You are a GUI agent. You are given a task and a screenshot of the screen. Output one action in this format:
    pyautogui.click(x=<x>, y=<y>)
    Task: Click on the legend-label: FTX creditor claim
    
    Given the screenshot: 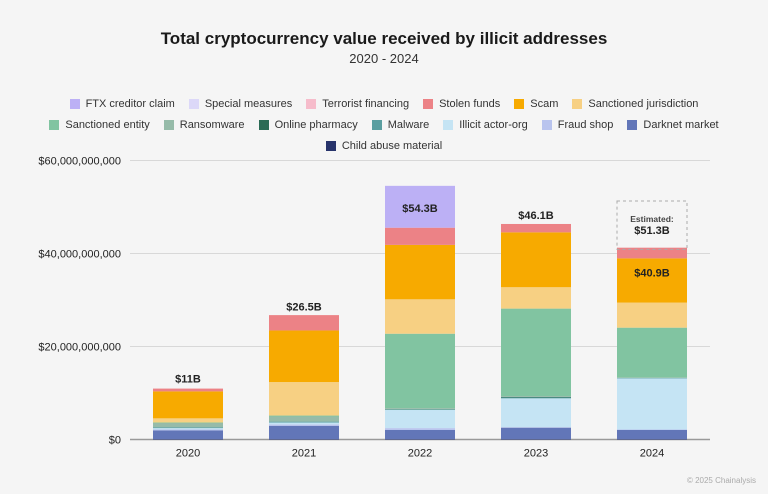 What is the action you would take?
    pyautogui.click(x=130, y=103)
    